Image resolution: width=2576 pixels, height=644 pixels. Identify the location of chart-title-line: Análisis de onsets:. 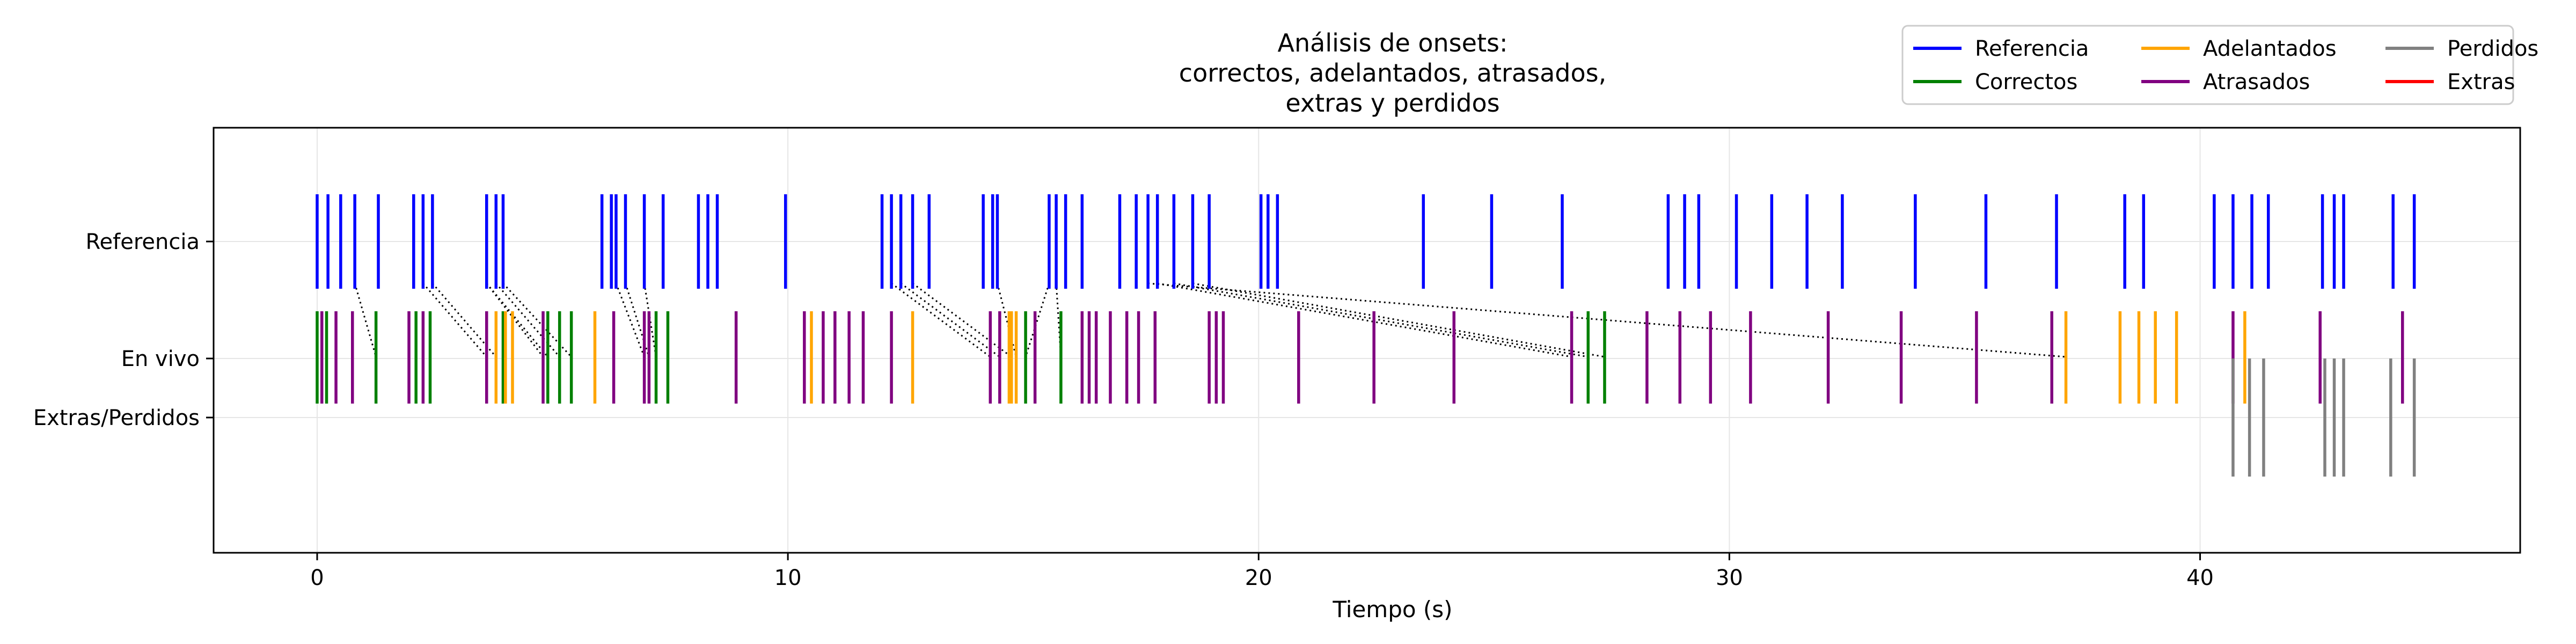
(1393, 42).